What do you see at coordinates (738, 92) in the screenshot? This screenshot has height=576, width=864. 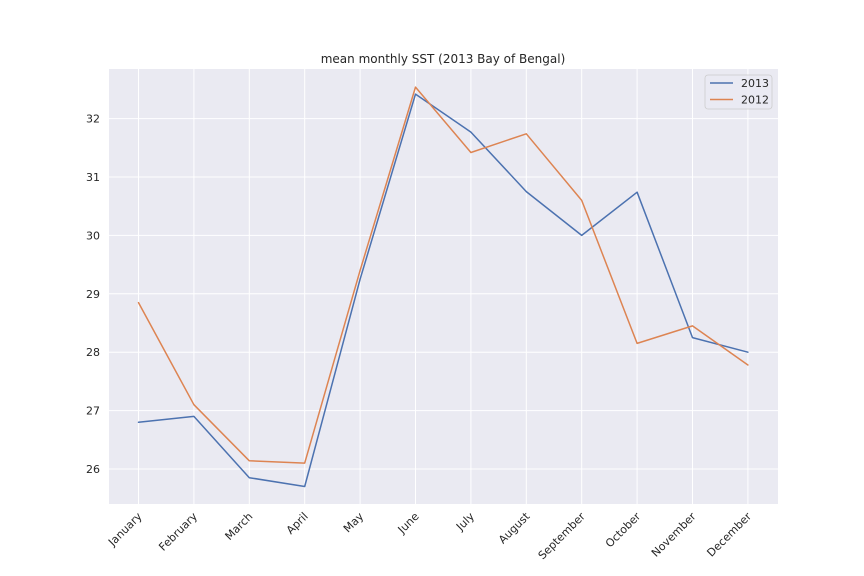 I see `legend: 2013 2012` at bounding box center [738, 92].